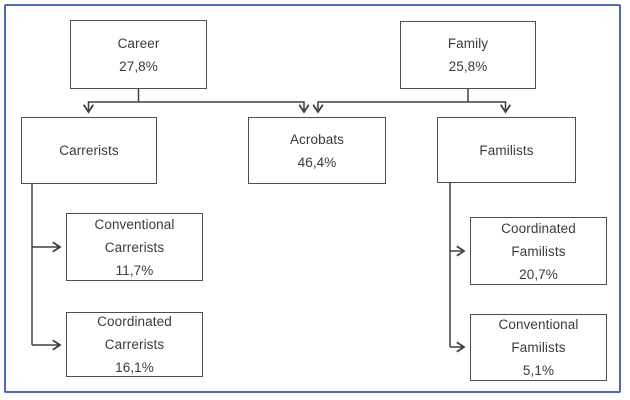 Image resolution: width=630 pixels, height=400 pixels. Describe the element at coordinates (468, 66) in the screenshot. I see `node-family-value: 25,8%` at that location.